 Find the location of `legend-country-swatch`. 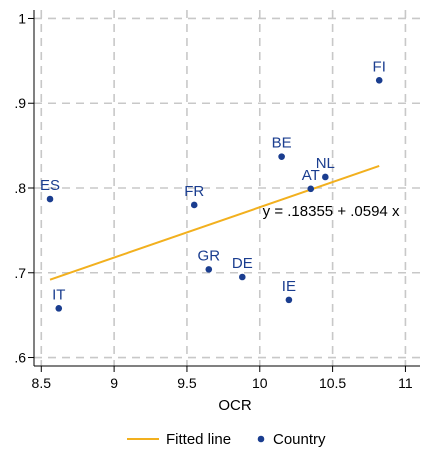

legend-country-swatch is located at coordinates (261, 439).